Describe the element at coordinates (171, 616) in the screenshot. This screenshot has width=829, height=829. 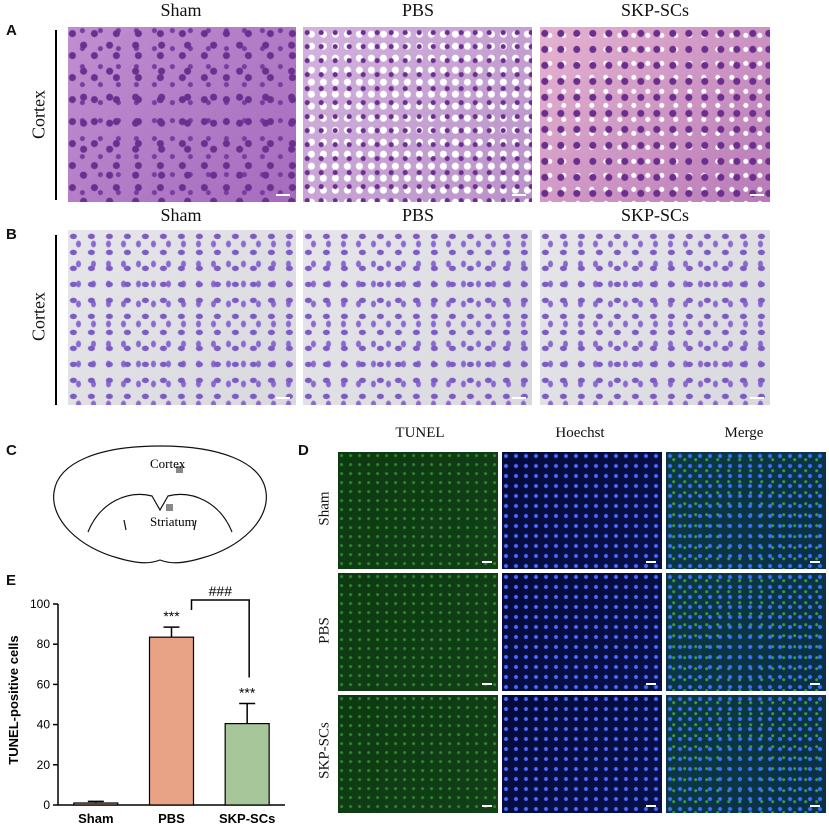
I see `annotation-pbs-sig: ***` at that location.